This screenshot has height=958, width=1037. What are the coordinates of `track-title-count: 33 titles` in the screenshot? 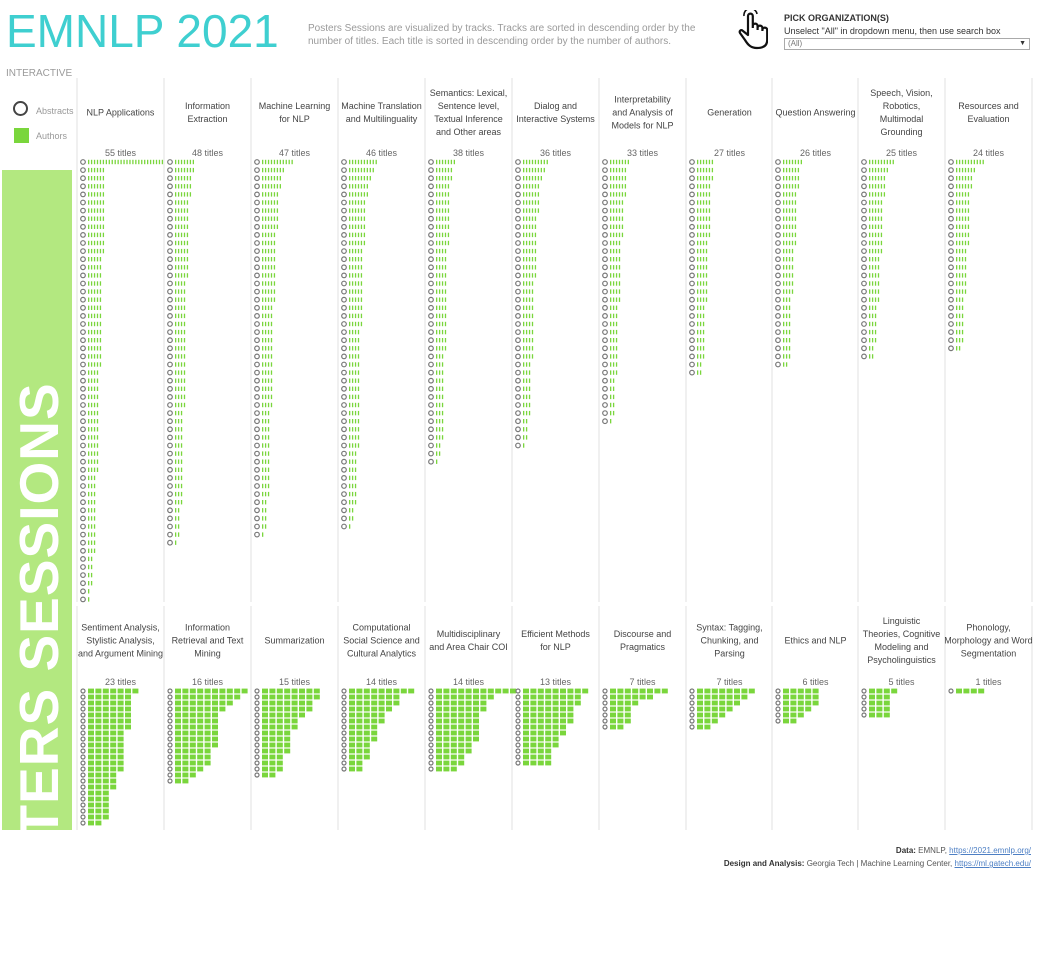 It's located at (643, 153).